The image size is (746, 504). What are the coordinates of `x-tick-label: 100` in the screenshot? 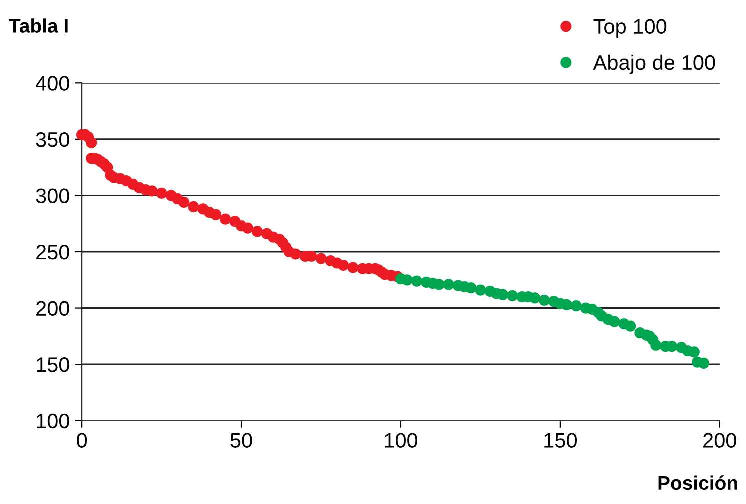 It's located at (401, 440).